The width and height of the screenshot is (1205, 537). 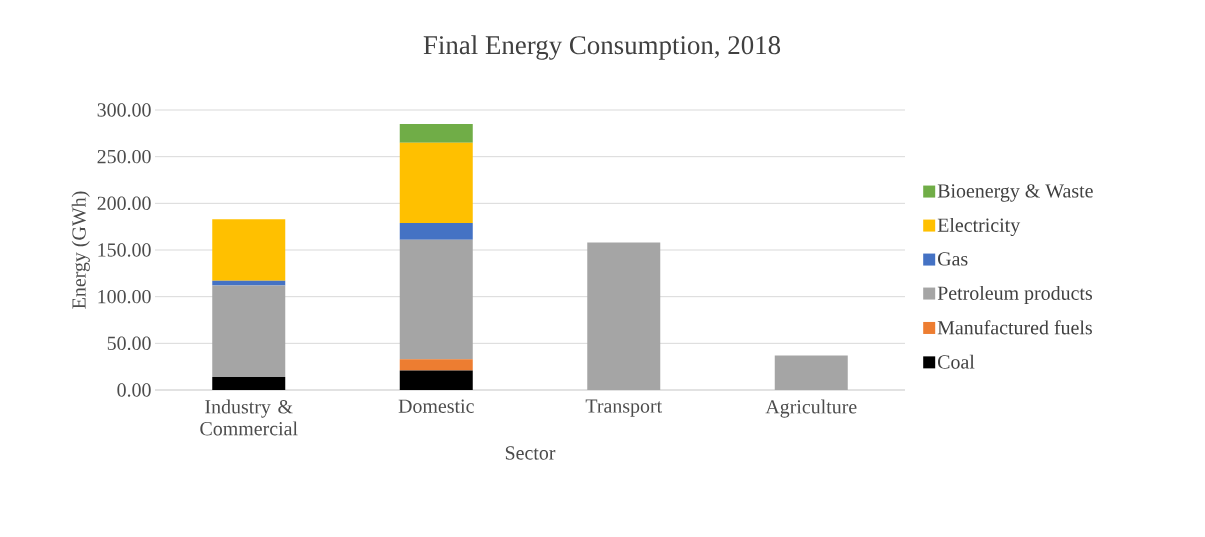 I want to click on x-tick-label: Domestic, so click(x=436, y=406).